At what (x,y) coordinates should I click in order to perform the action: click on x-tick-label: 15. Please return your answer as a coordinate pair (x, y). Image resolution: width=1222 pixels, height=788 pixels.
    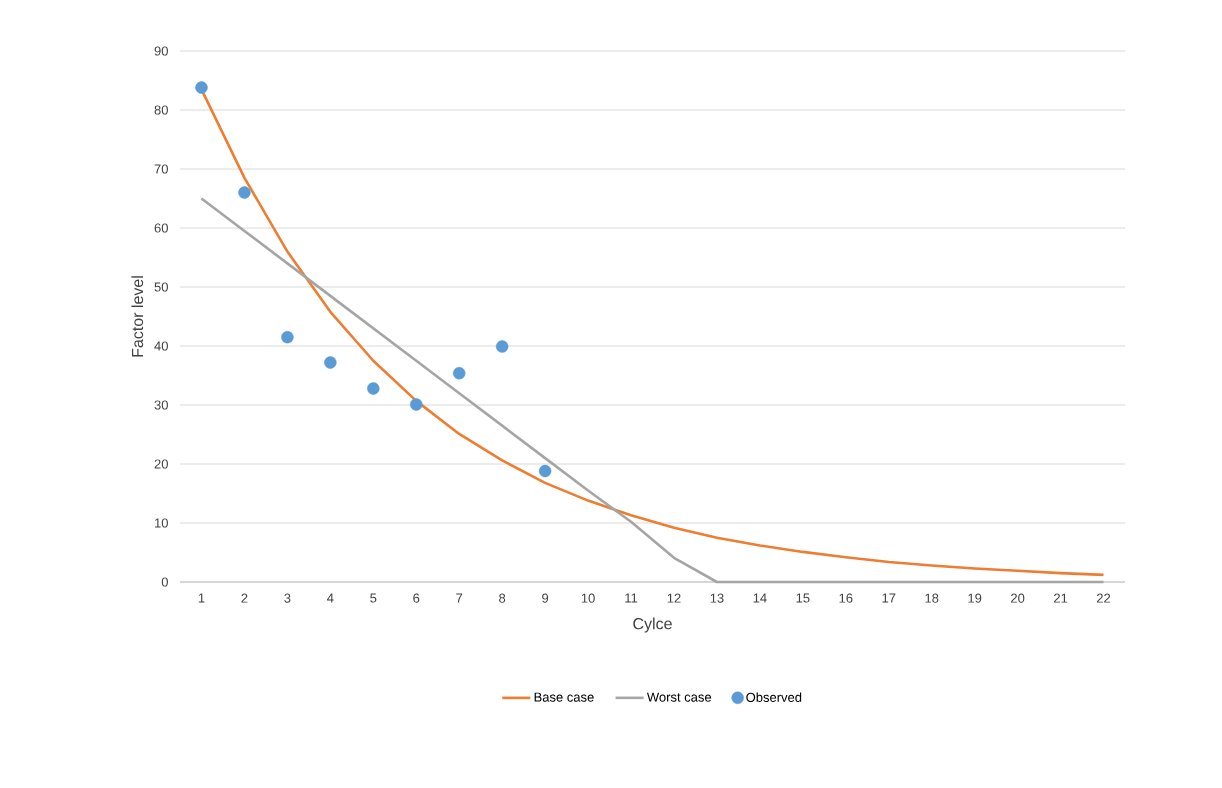
    Looking at the image, I should click on (803, 598).